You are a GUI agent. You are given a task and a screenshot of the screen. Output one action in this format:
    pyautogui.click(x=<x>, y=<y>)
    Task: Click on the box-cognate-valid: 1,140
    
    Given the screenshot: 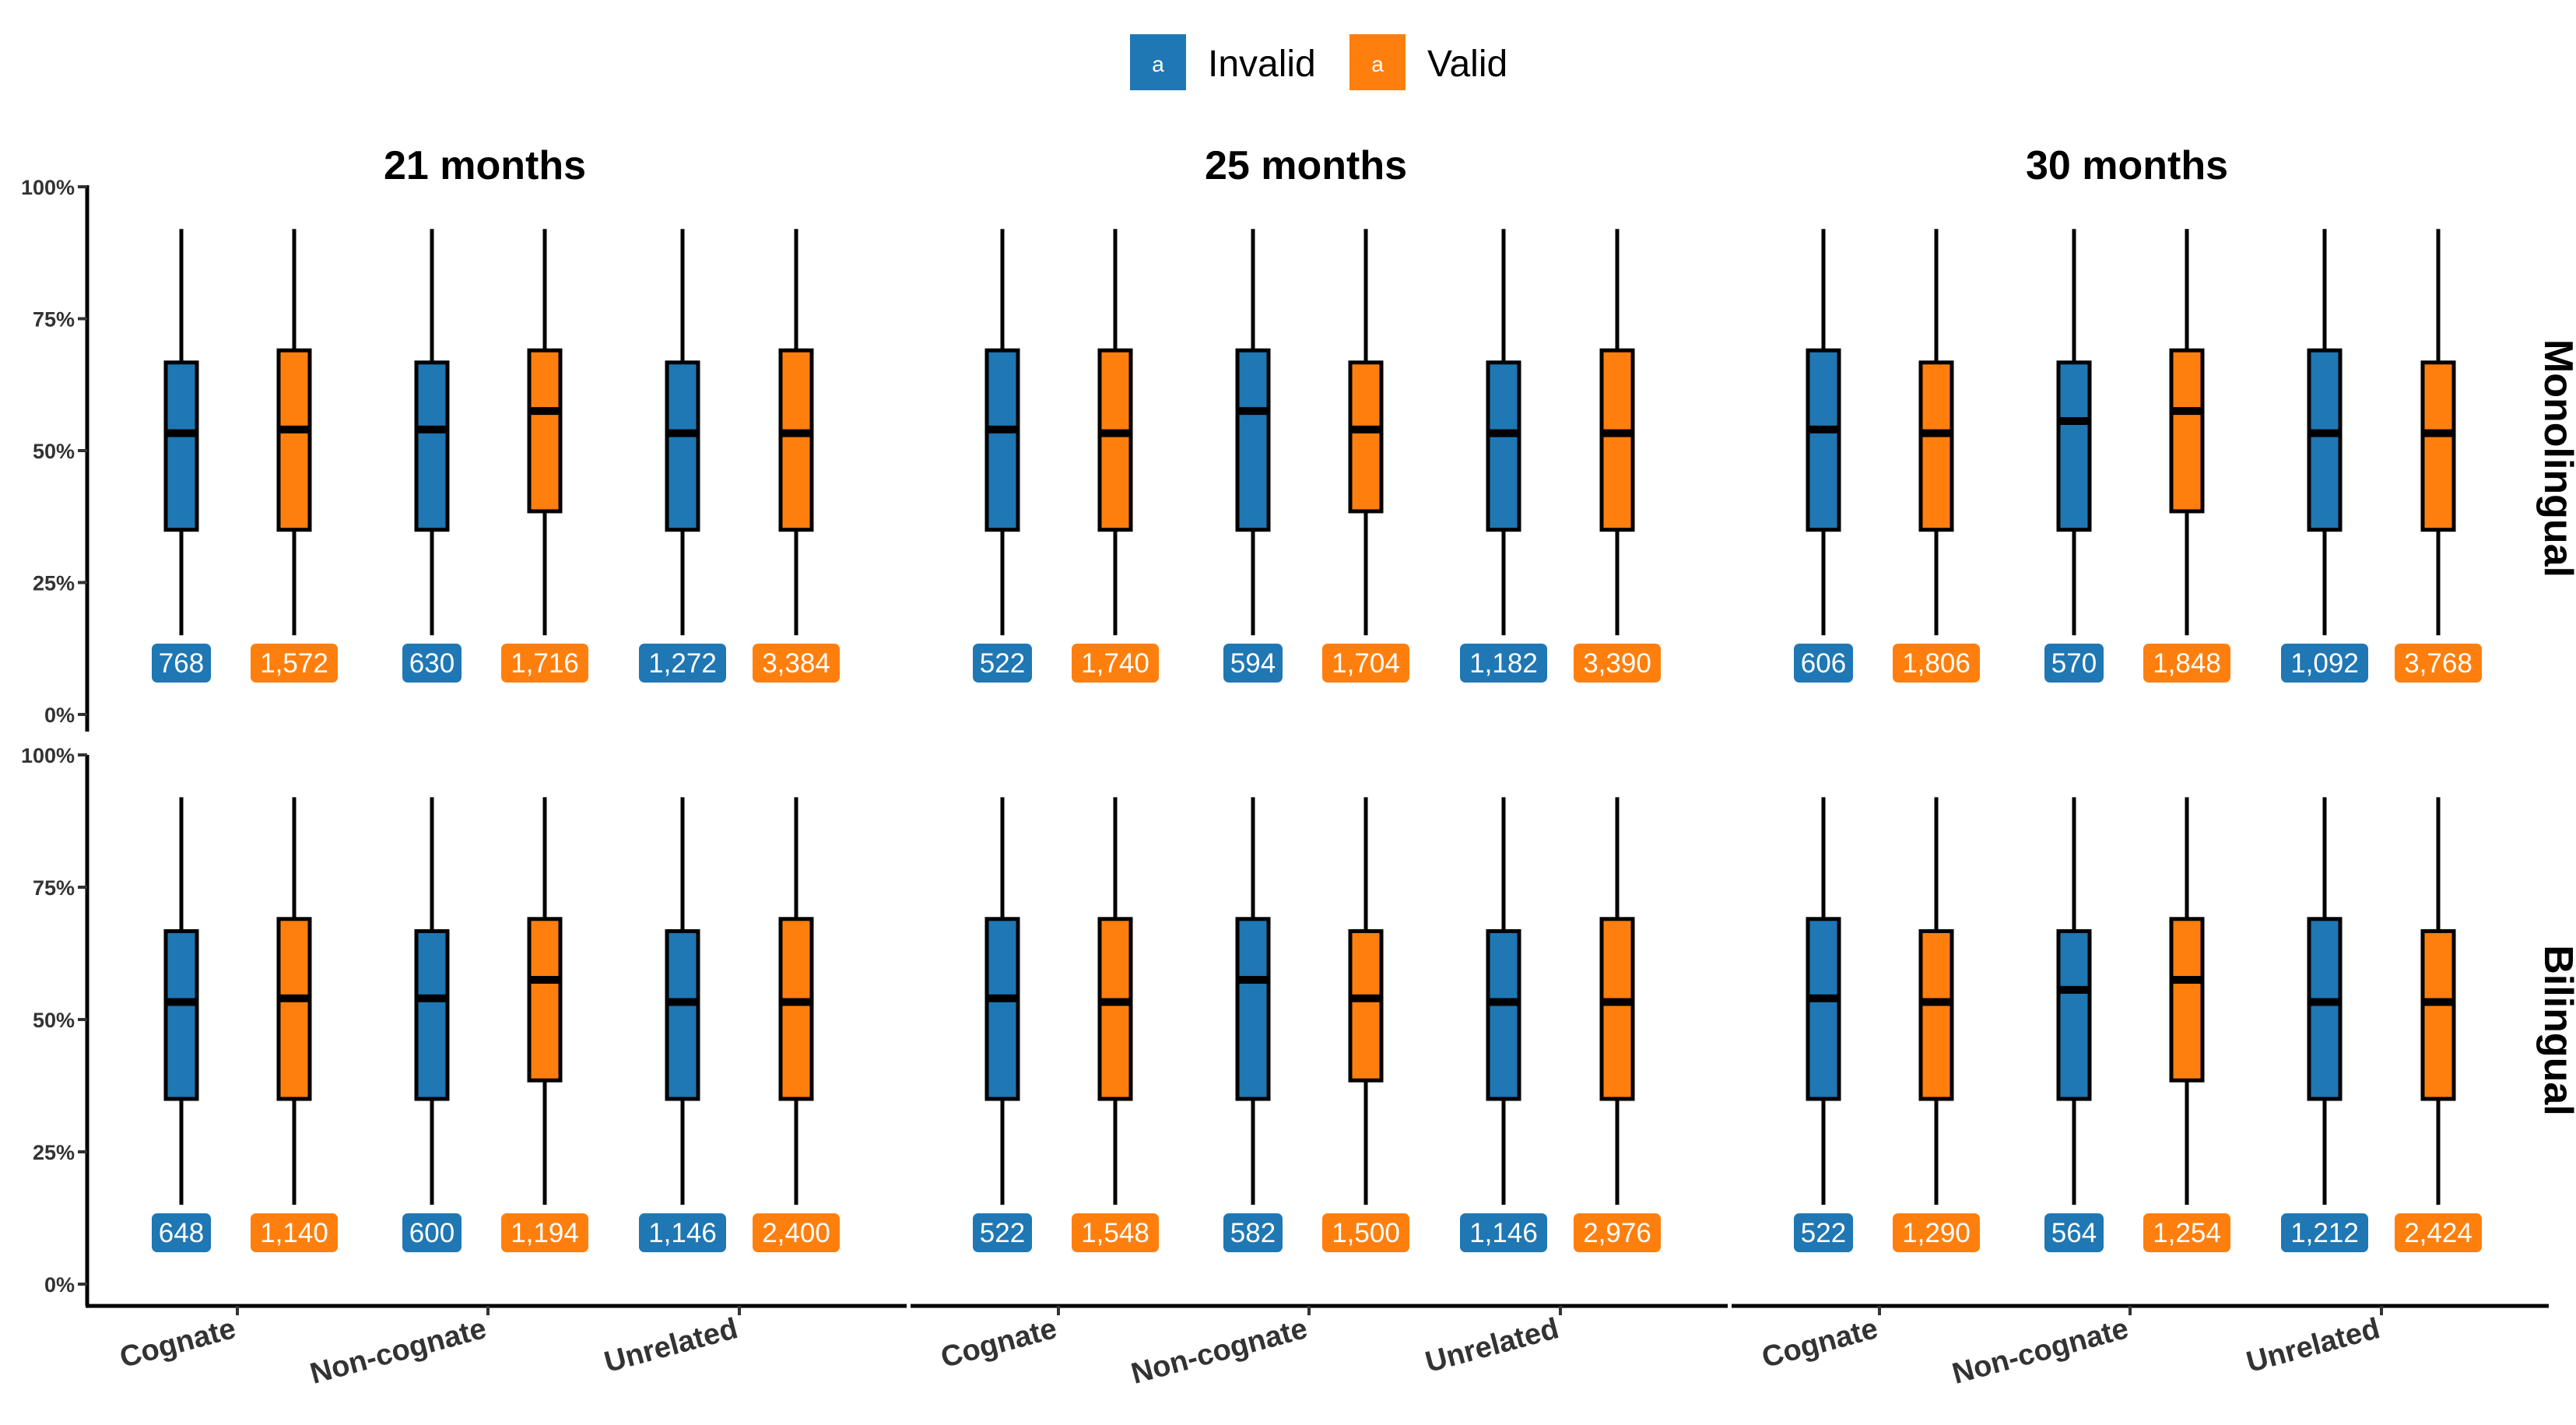 What is the action you would take?
    pyautogui.click(x=295, y=1024)
    